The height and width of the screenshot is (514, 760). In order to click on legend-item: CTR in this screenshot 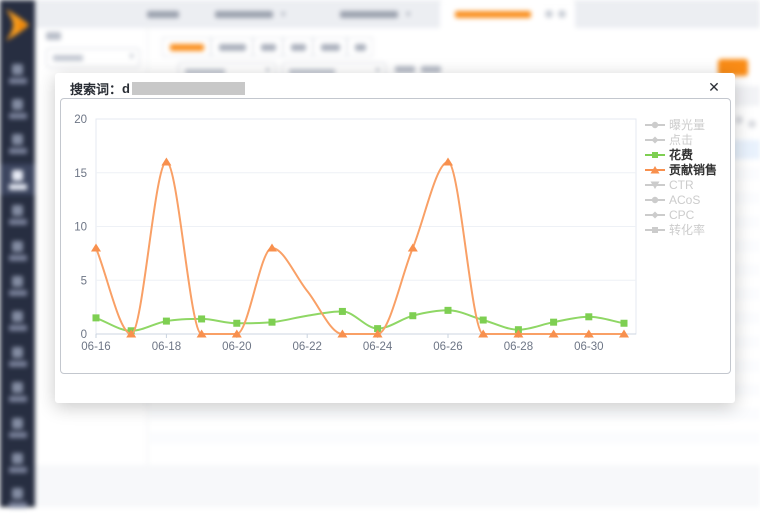, I will do `click(681, 184)`.